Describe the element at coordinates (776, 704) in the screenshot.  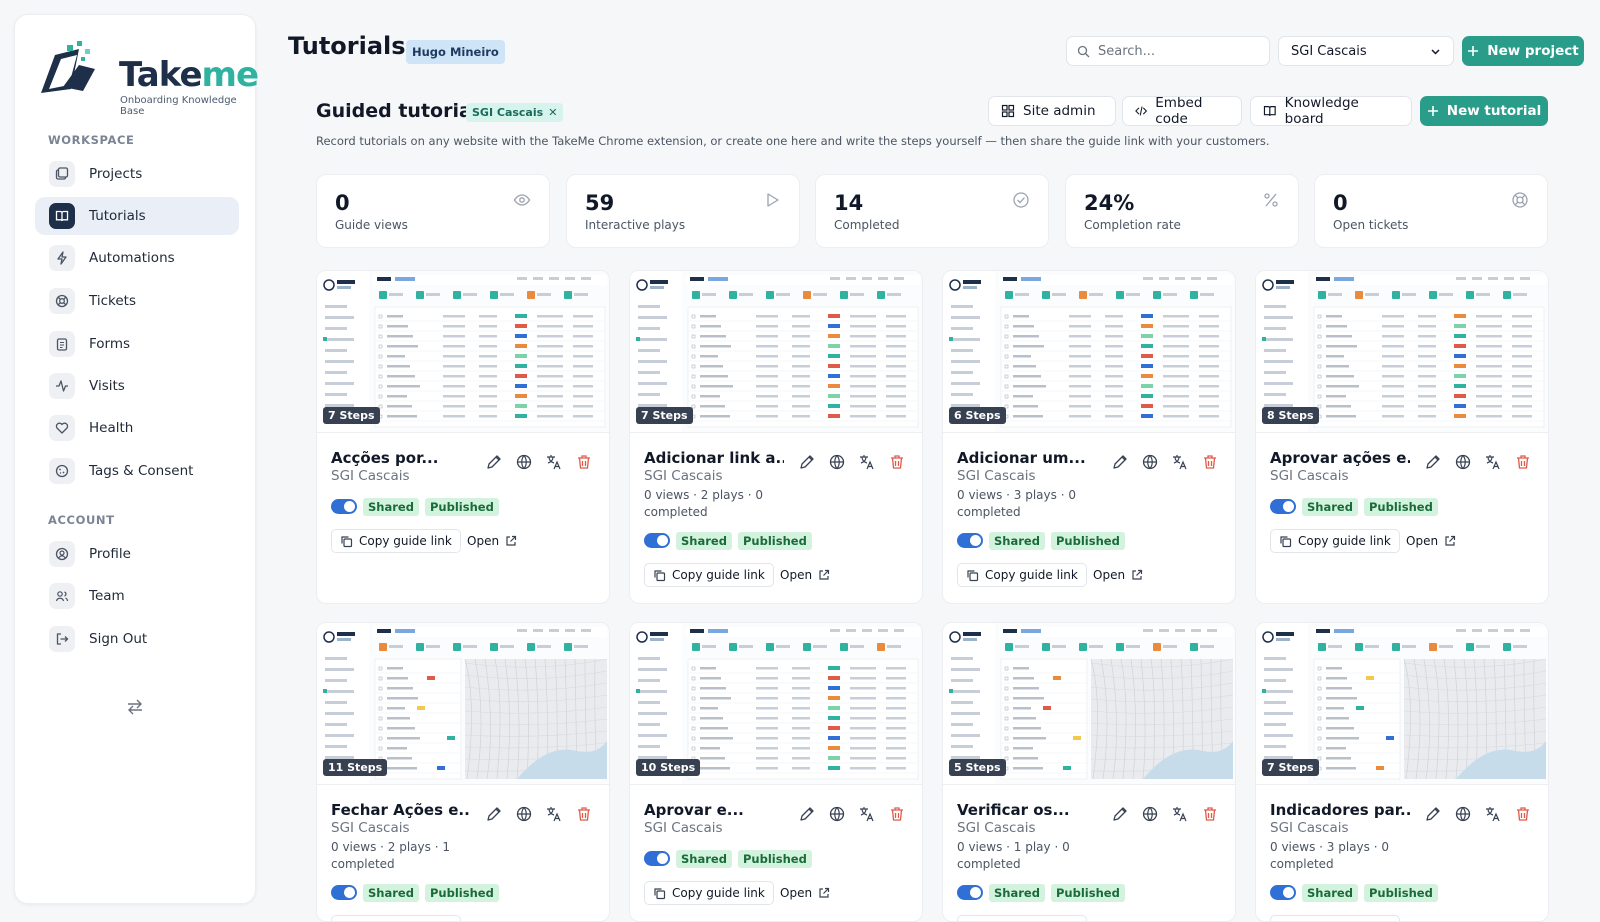
I see `tutorial-thumbnail: 10 Steps` at that location.